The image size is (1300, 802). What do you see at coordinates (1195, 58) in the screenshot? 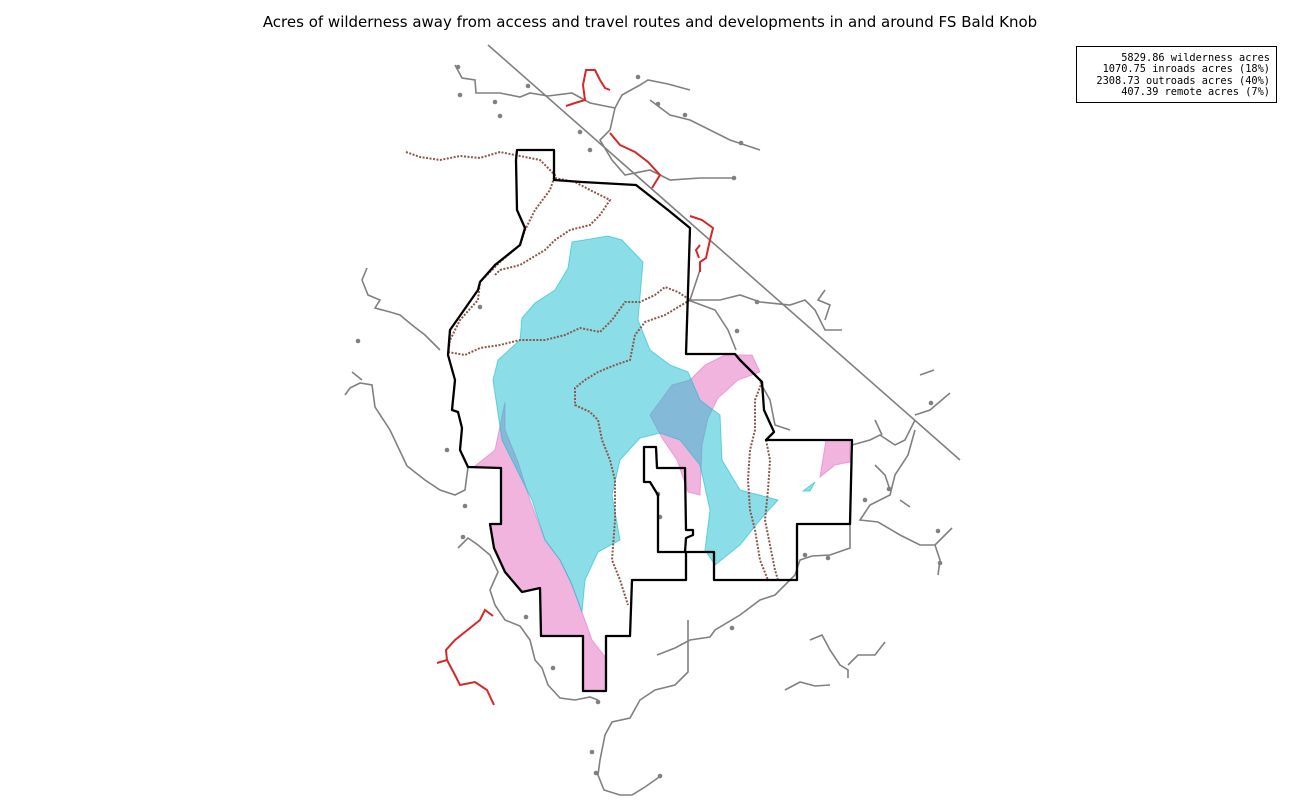
I see `wilderness-acres-text: 5829.86 wilderness acres` at bounding box center [1195, 58].